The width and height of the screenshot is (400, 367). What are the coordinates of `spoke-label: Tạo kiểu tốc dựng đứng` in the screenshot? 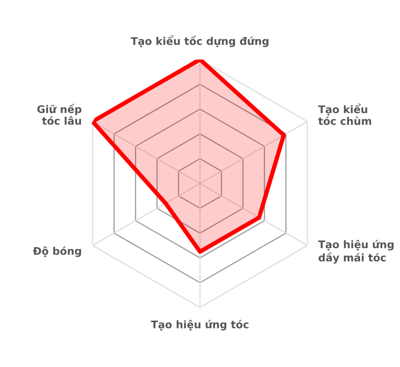 It's located at (199, 41).